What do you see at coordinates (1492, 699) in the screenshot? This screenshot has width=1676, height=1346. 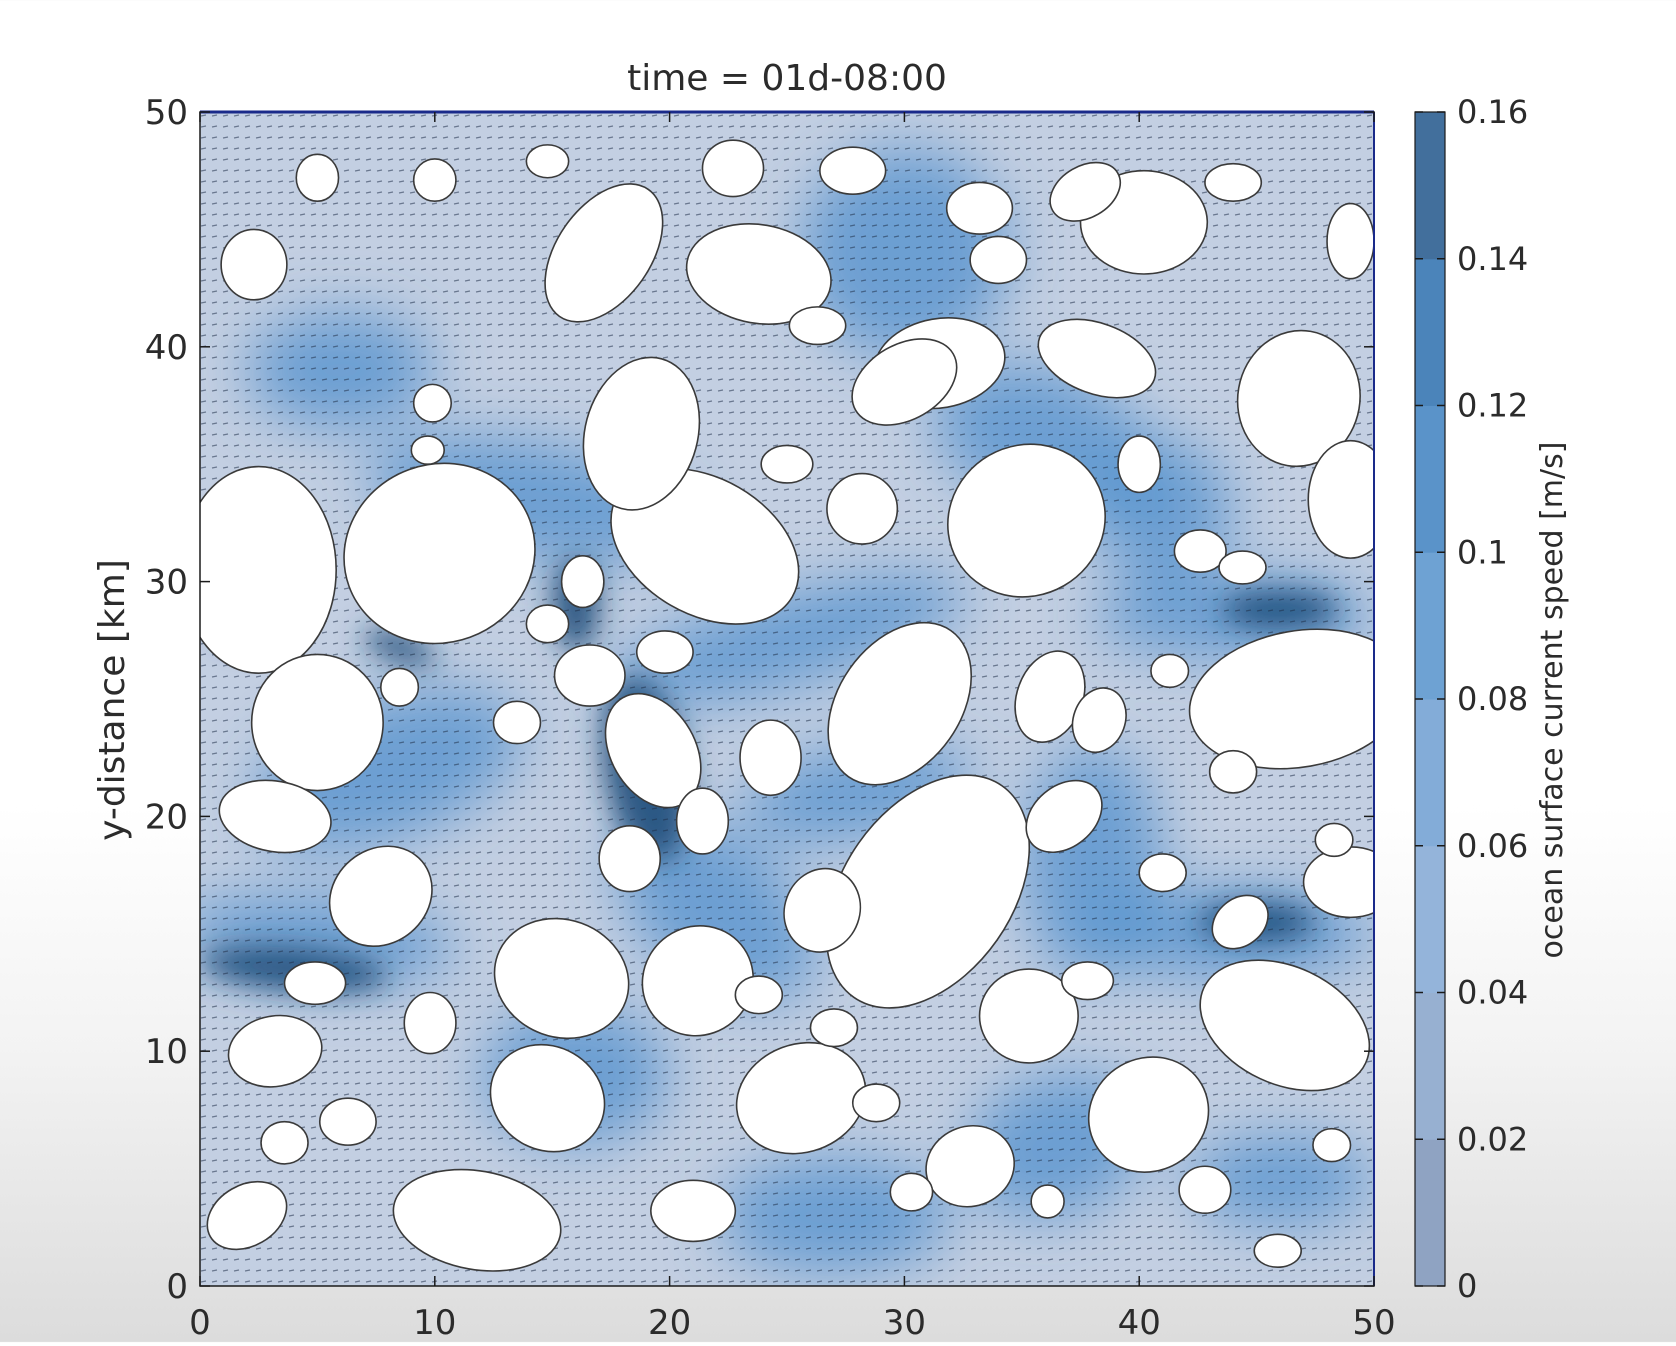 I see `colorbar-tick-label: 0.08` at bounding box center [1492, 699].